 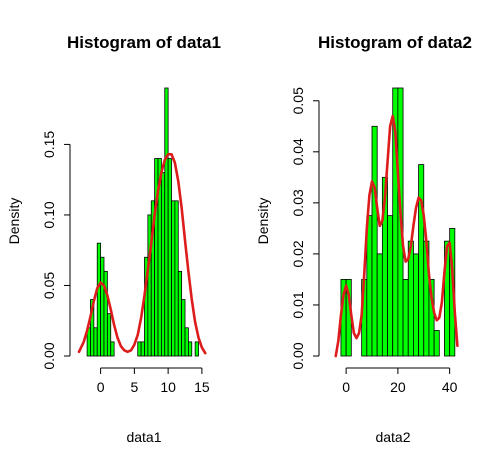 What do you see at coordinates (392, 437) in the screenshot?
I see `x-axis-label: data2` at bounding box center [392, 437].